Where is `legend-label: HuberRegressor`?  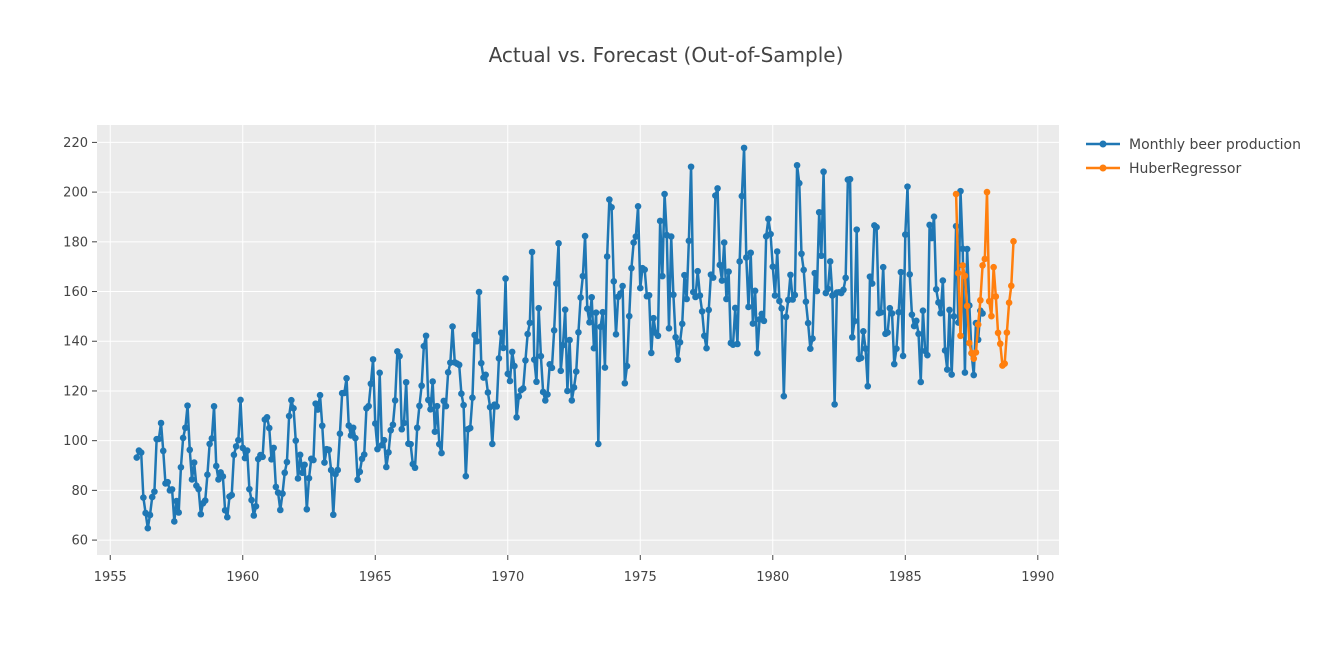 legend-label: HuberRegressor is located at coordinates (1185, 169).